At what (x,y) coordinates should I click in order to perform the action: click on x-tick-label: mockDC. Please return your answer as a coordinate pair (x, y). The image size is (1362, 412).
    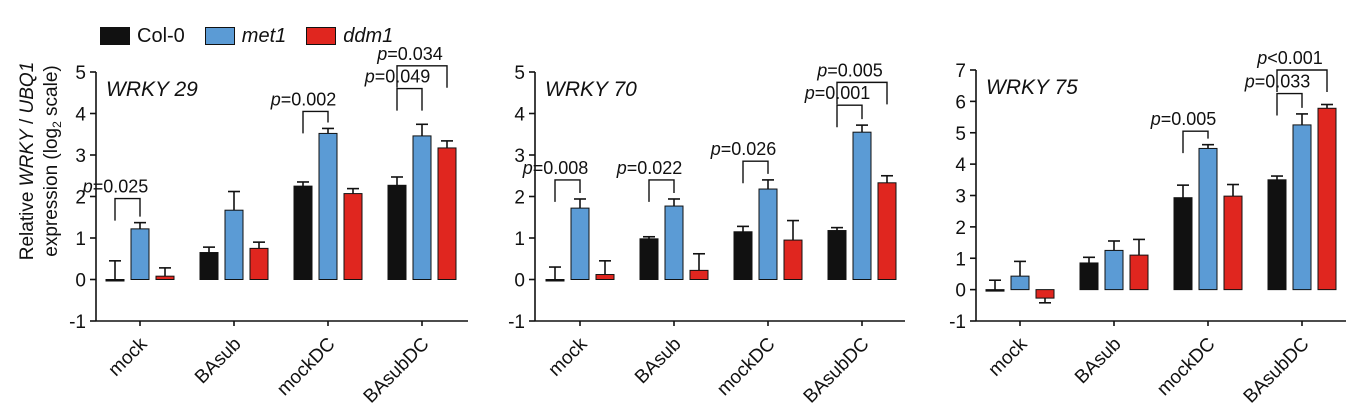
    Looking at the image, I should click on (746, 367).